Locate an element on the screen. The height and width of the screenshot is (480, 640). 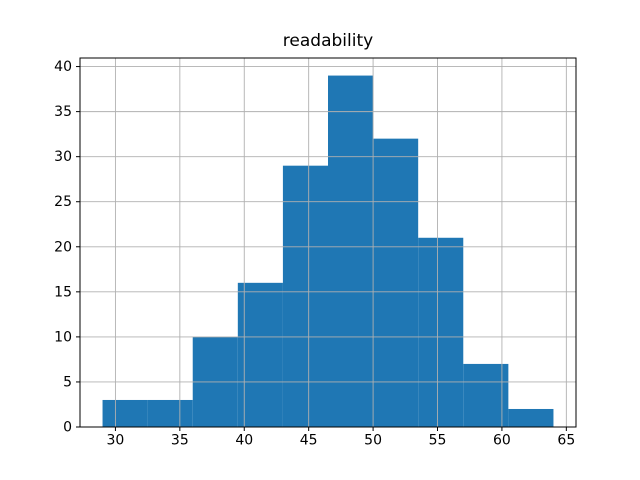
y-tick-label: 35 is located at coordinates (63, 112).